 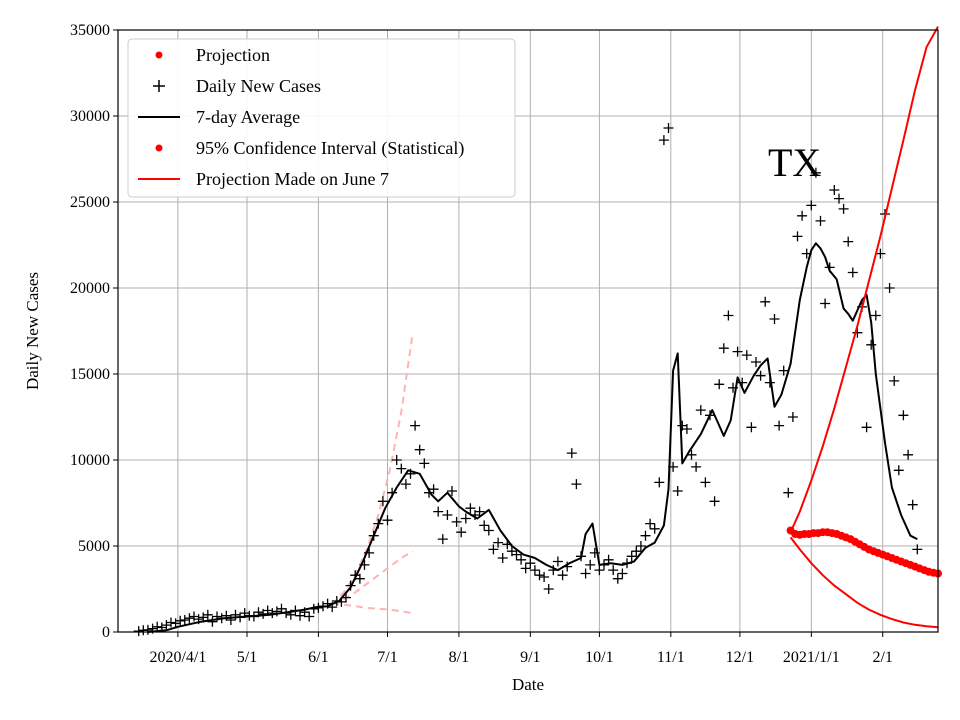 I want to click on june7-upper-curve, so click(x=372, y=469).